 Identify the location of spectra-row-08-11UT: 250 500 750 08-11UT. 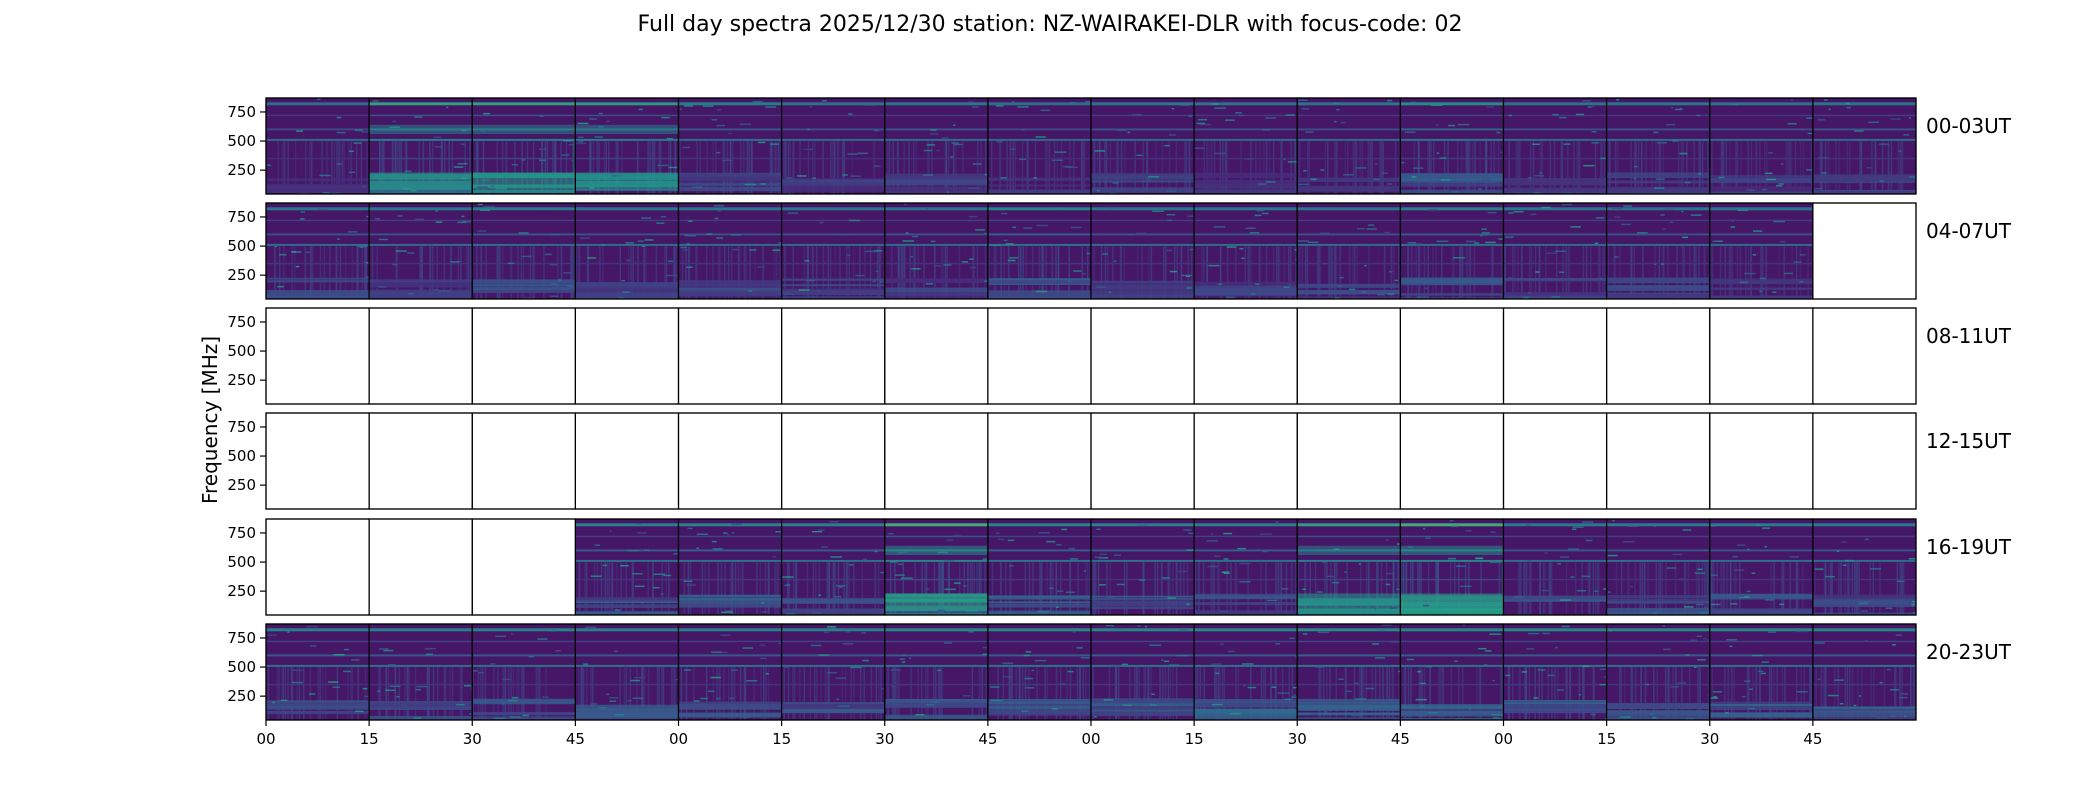
(1119, 356).